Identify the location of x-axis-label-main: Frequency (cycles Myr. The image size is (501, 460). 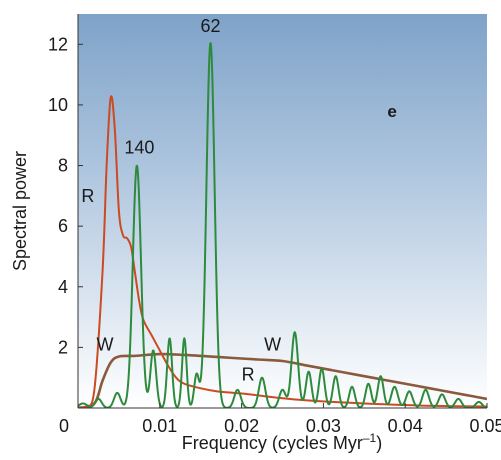
(272, 443).